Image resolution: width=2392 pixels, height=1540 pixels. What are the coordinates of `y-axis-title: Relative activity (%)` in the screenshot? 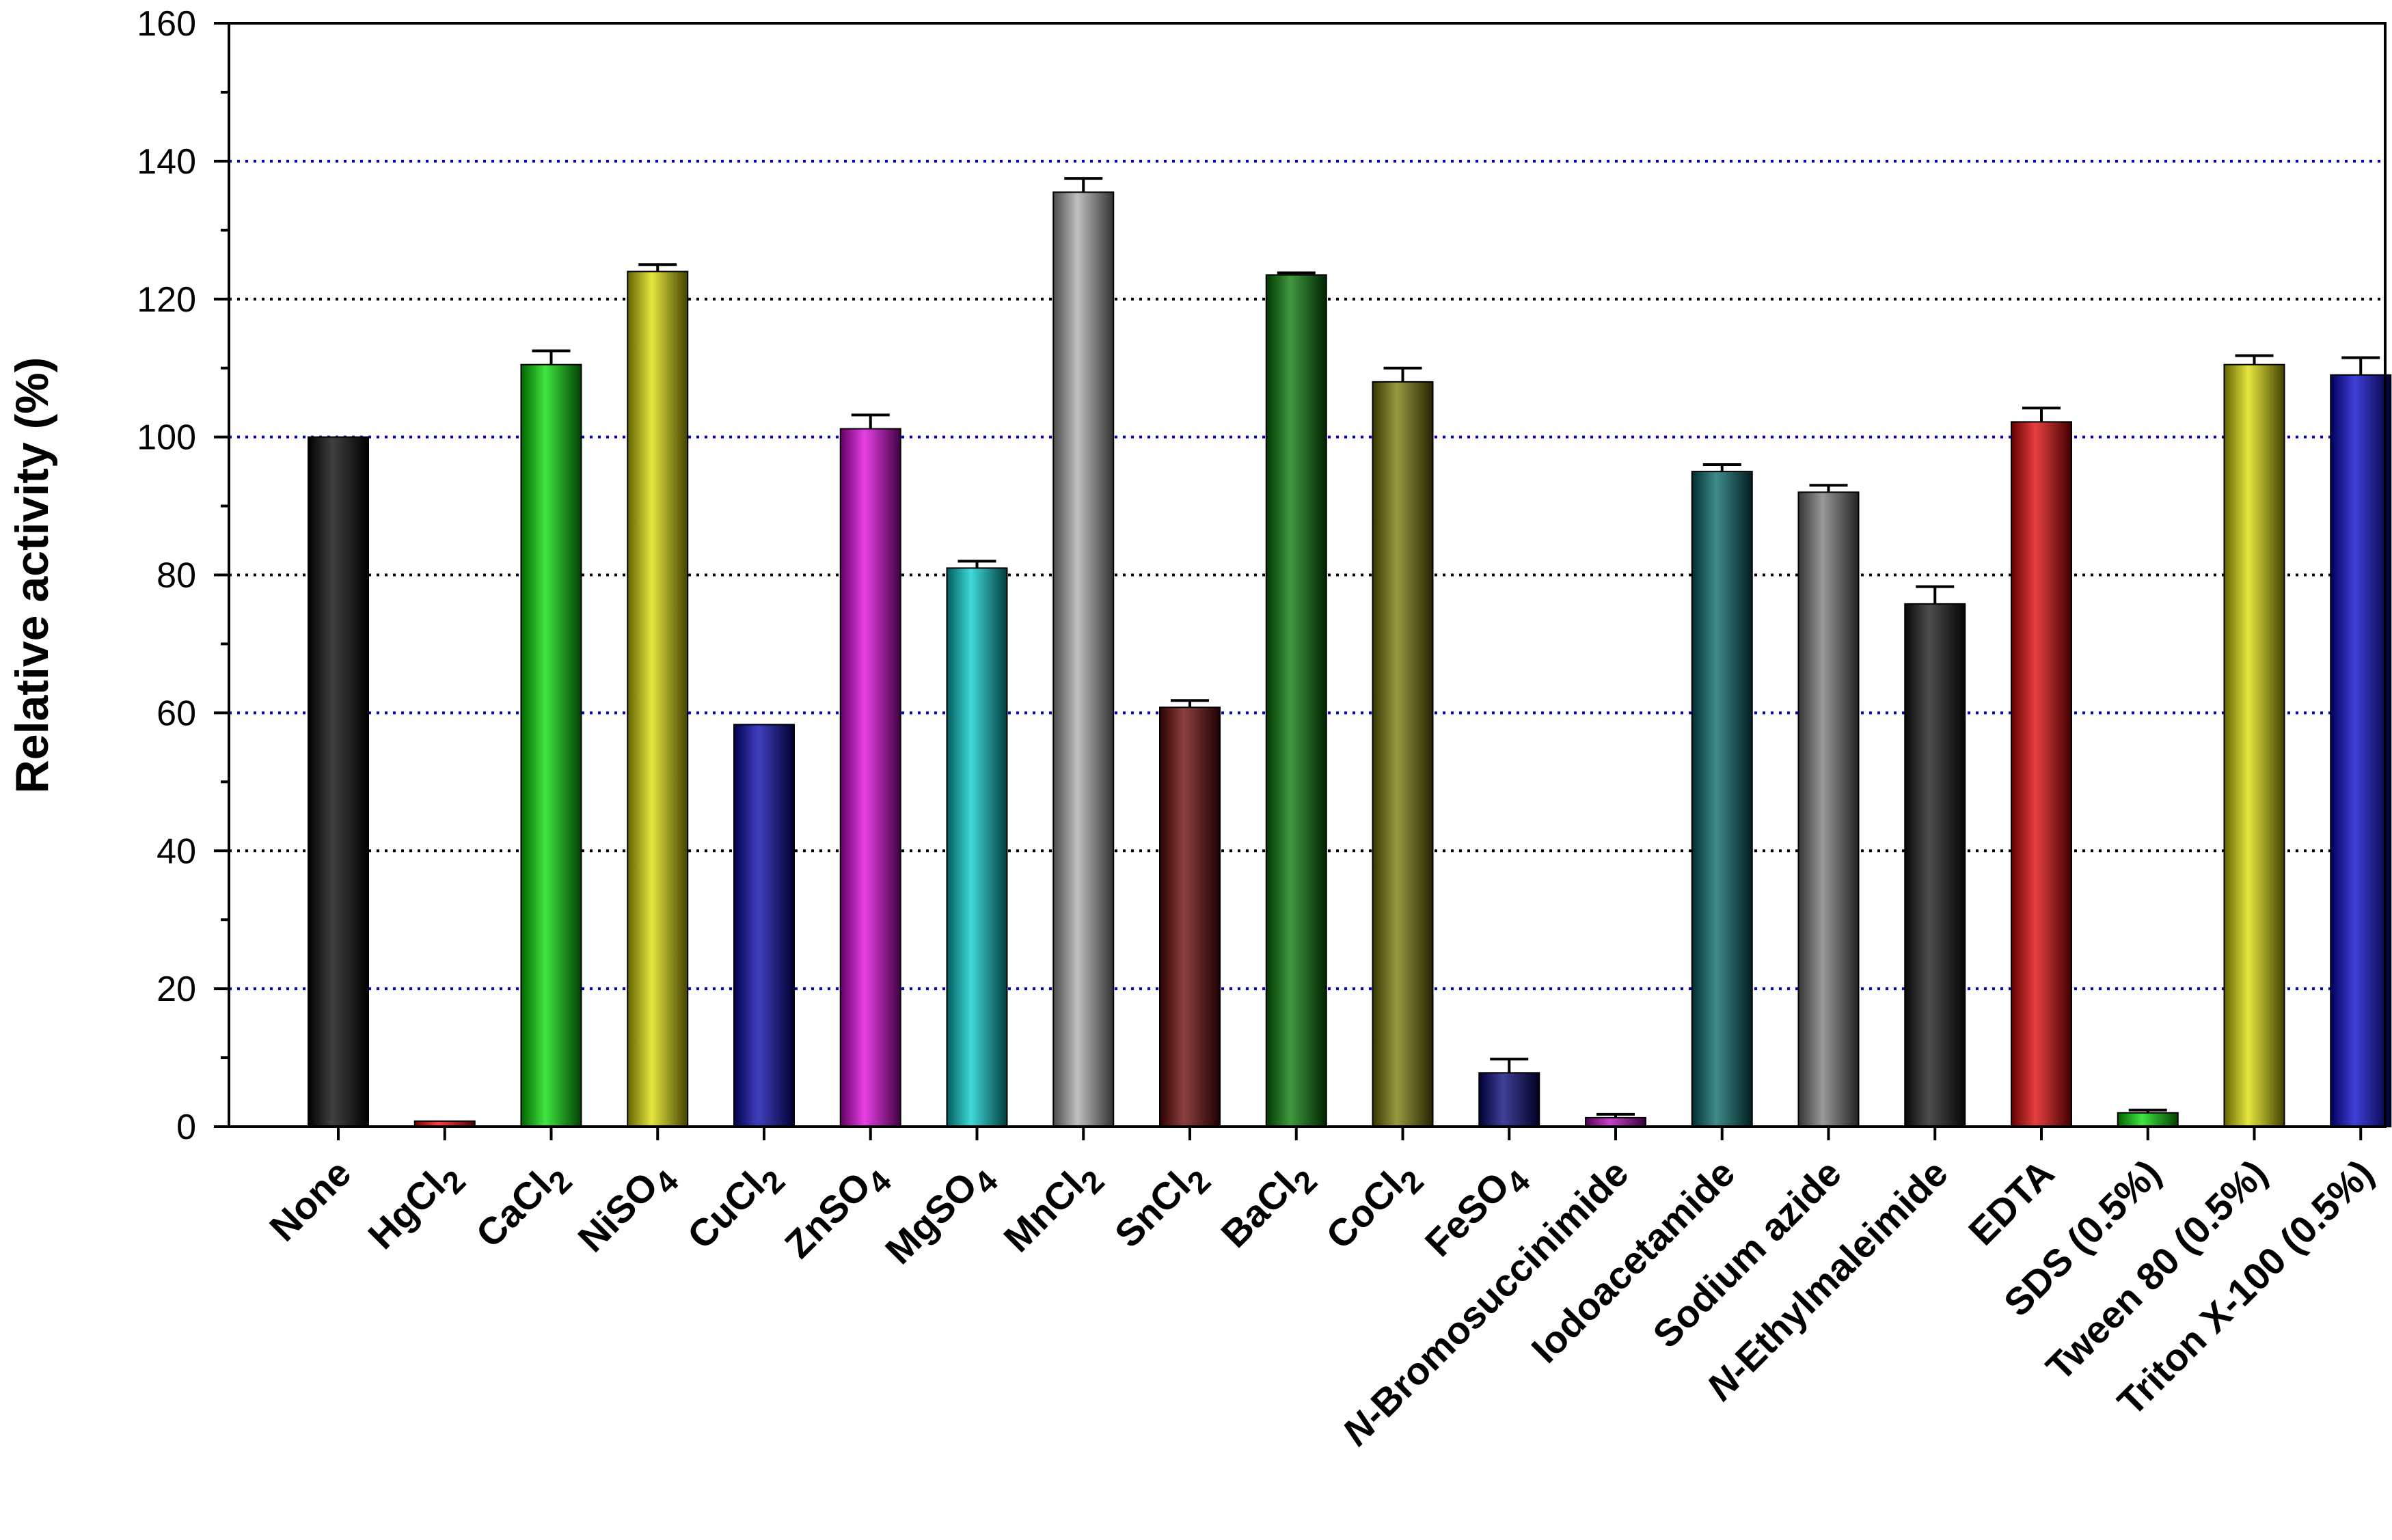 It's located at (32, 575).